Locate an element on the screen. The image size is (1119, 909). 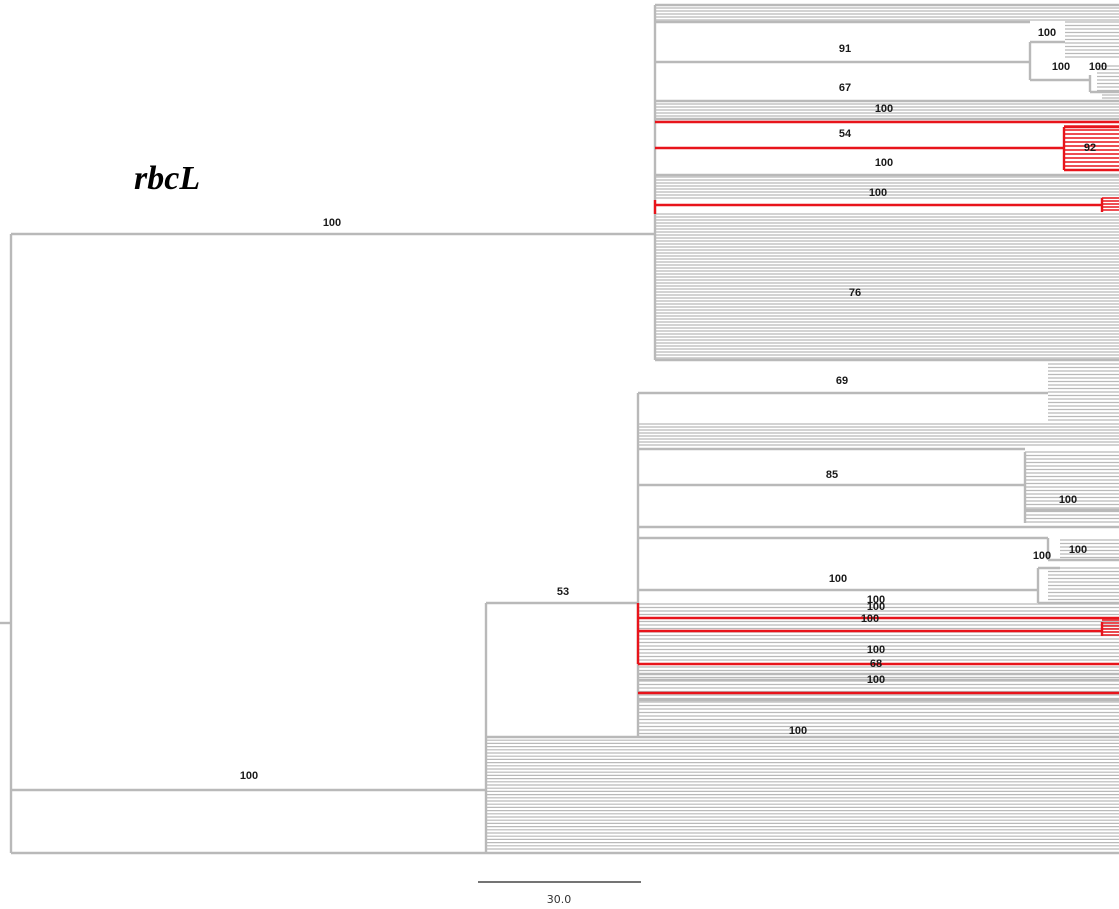
bootstrap-label: 54 is located at coordinates (845, 134).